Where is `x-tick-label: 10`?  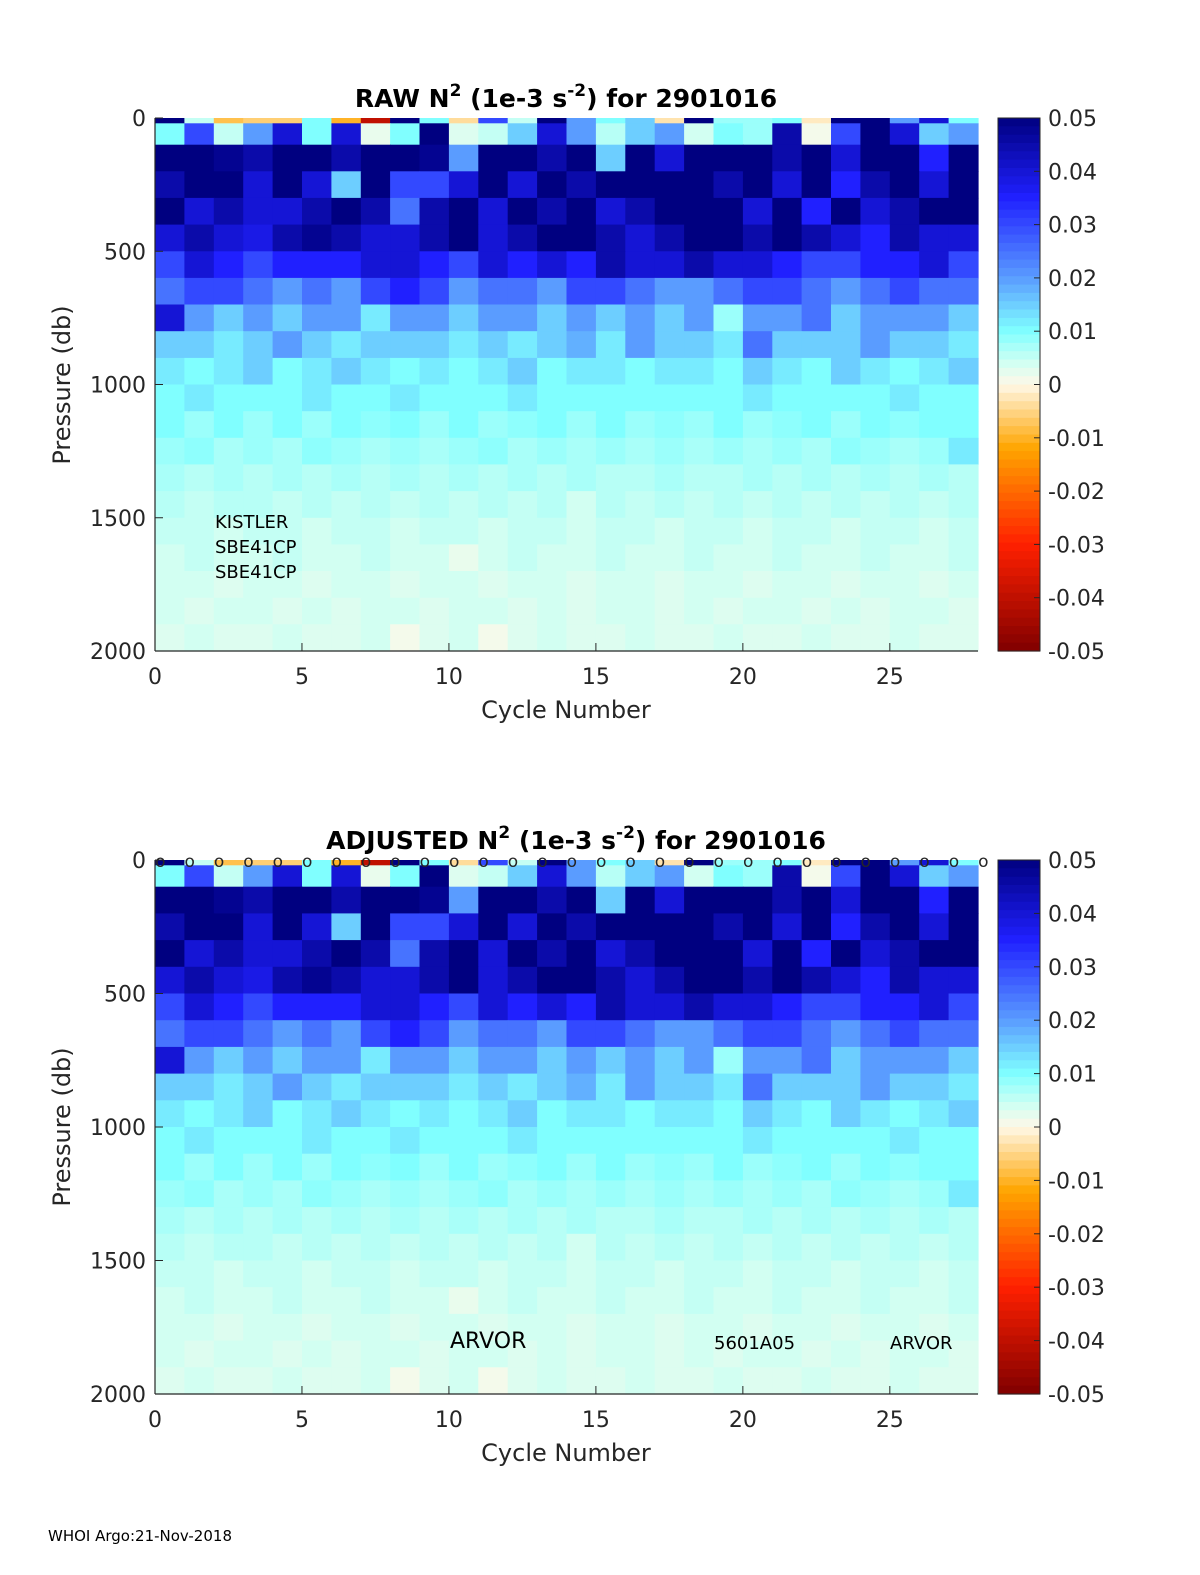
x-tick-label: 10 is located at coordinates (449, 677).